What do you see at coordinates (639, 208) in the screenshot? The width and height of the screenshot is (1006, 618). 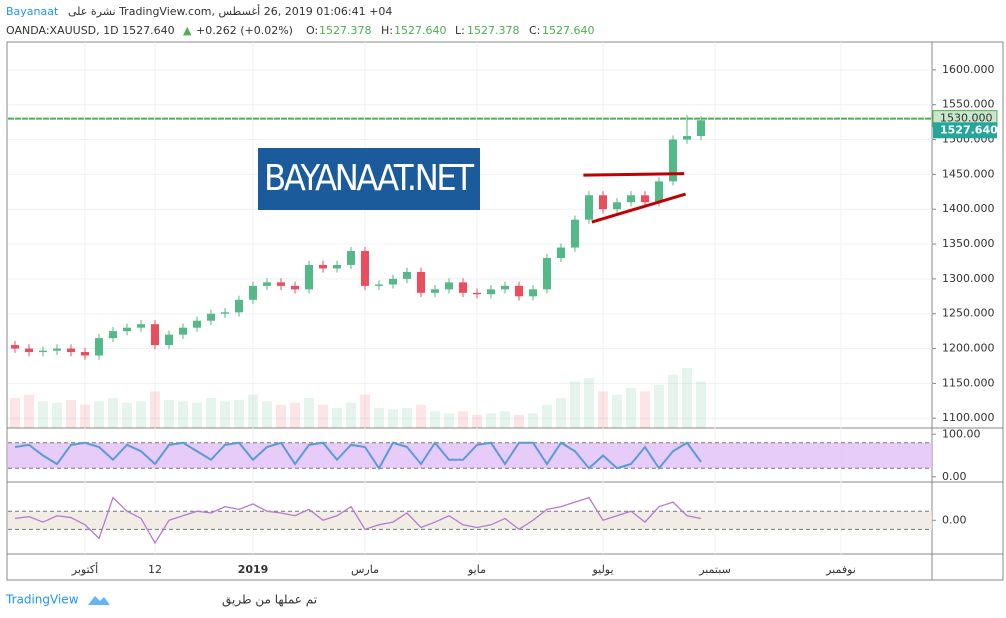 I see `trendline` at bounding box center [639, 208].